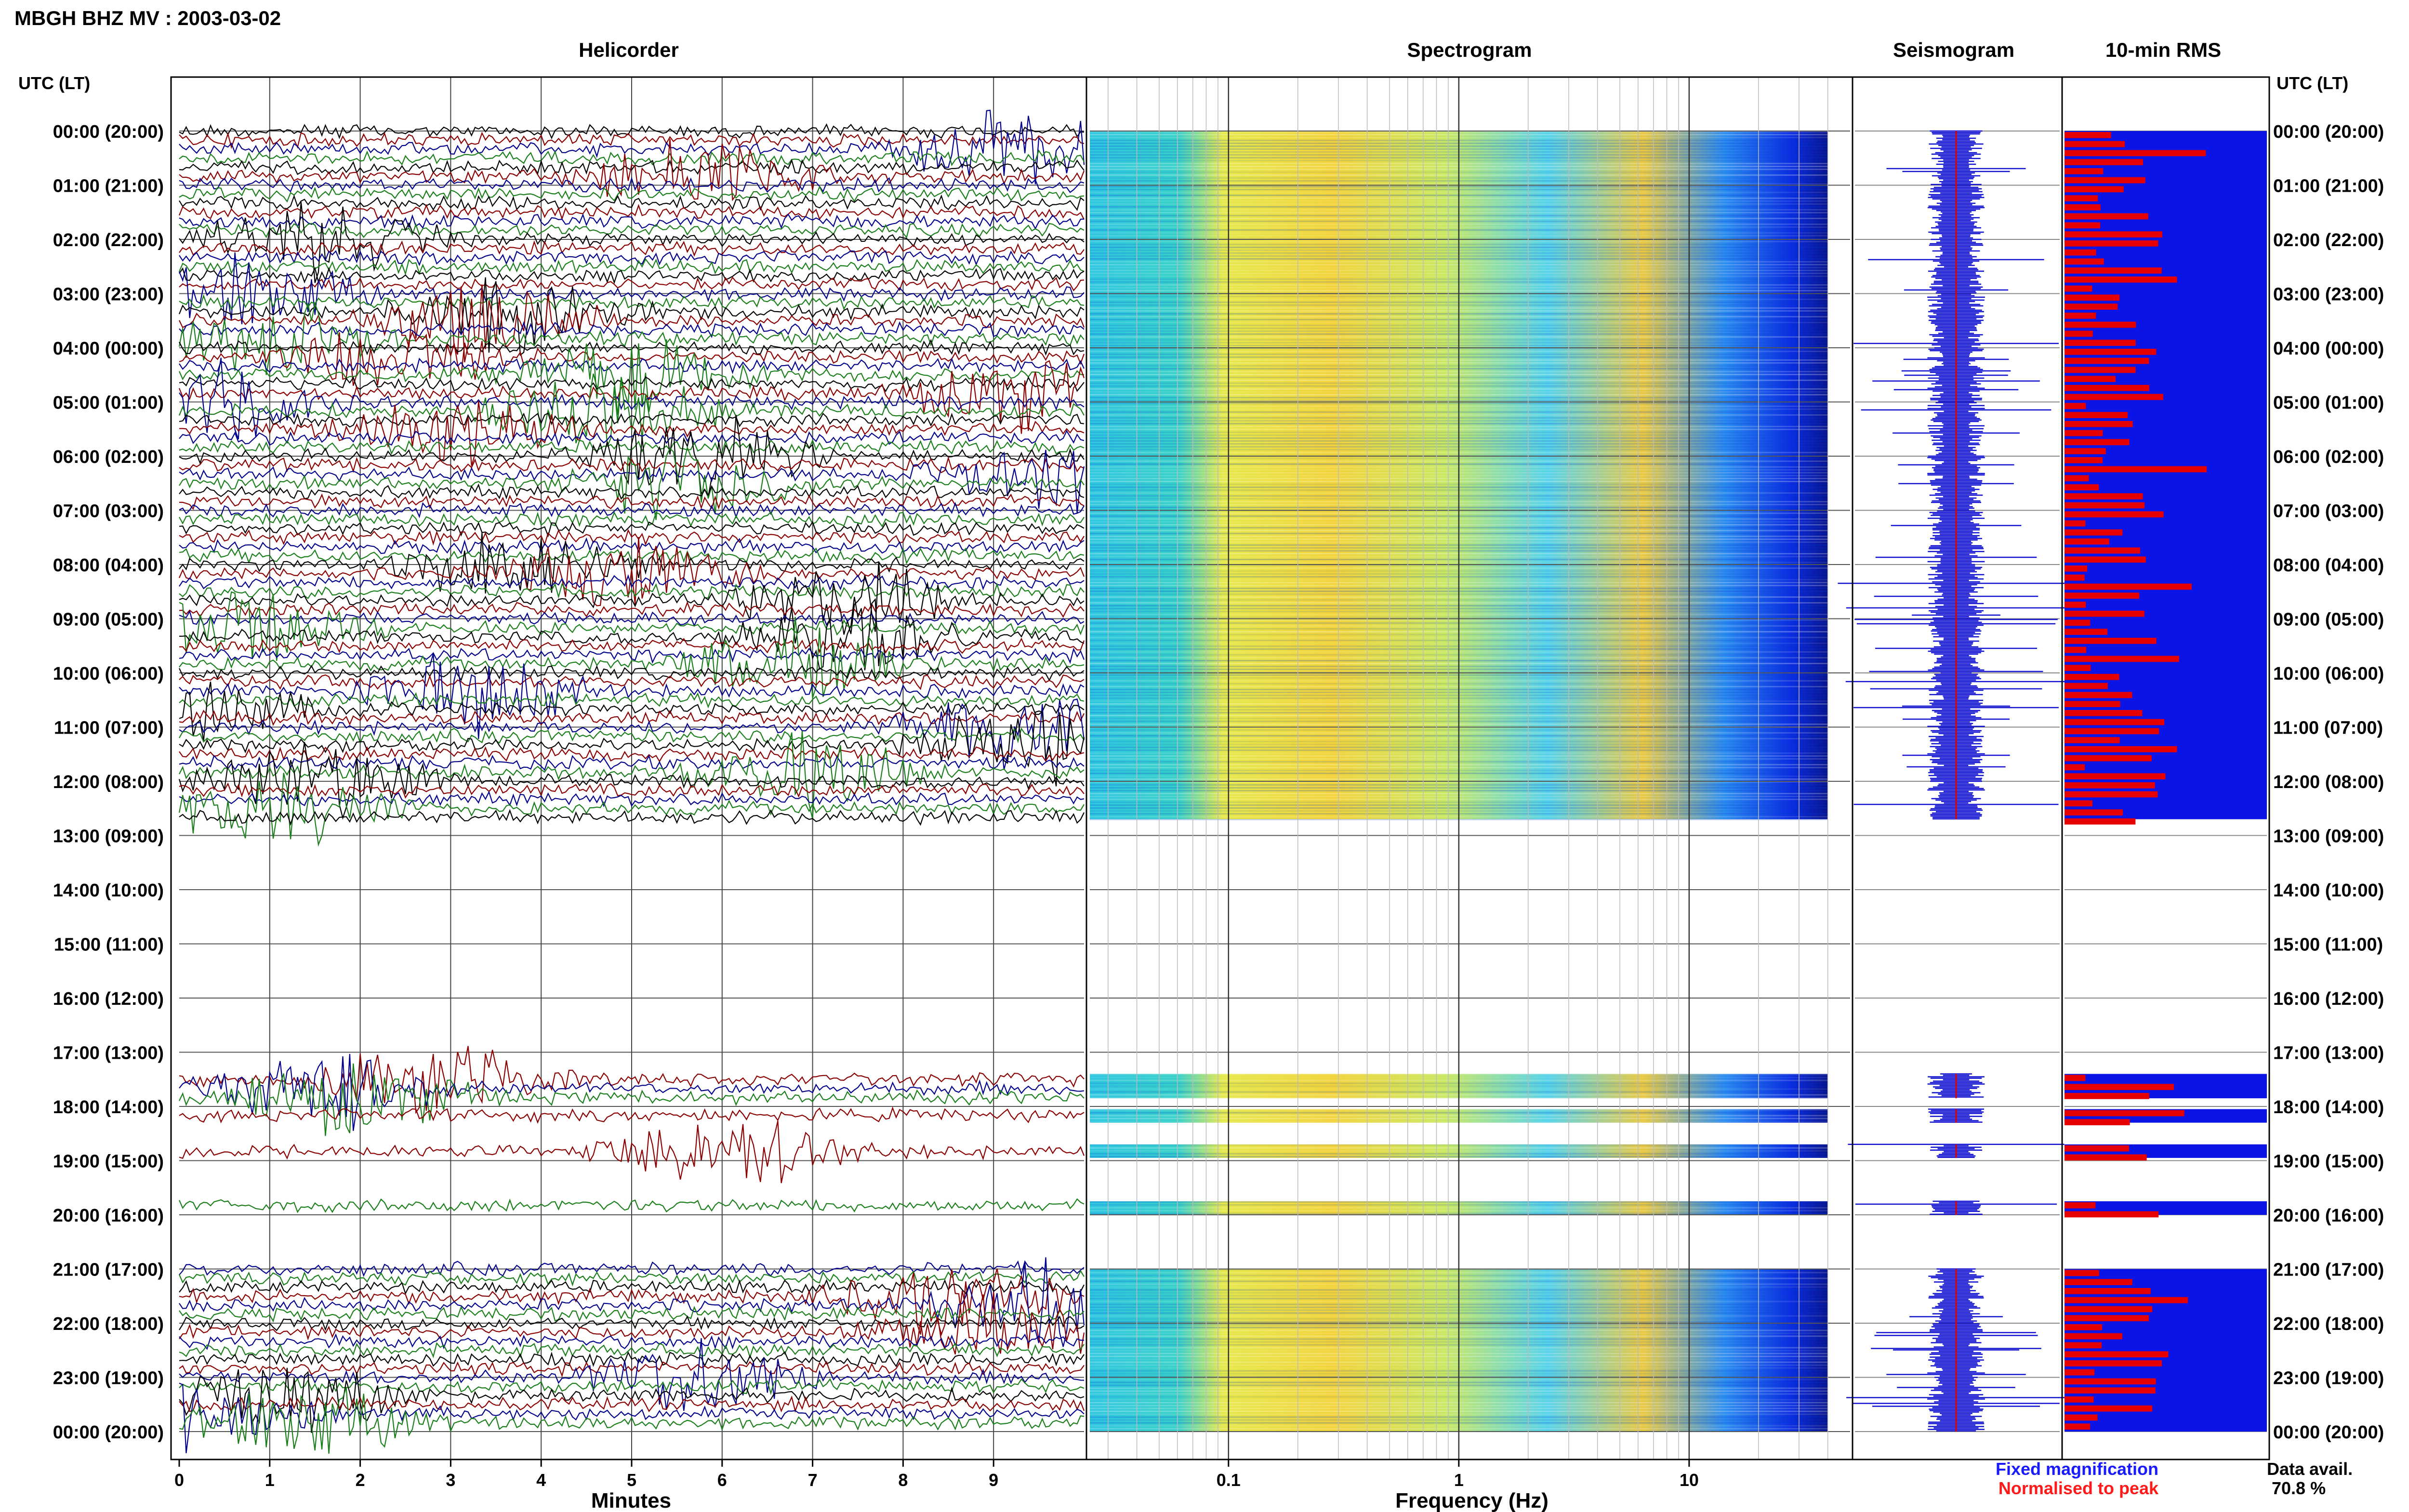 The width and height of the screenshot is (2409, 1512). What do you see at coordinates (2328, 457) in the screenshot?
I see `time-tick-label: 06:00 (02:00)` at bounding box center [2328, 457].